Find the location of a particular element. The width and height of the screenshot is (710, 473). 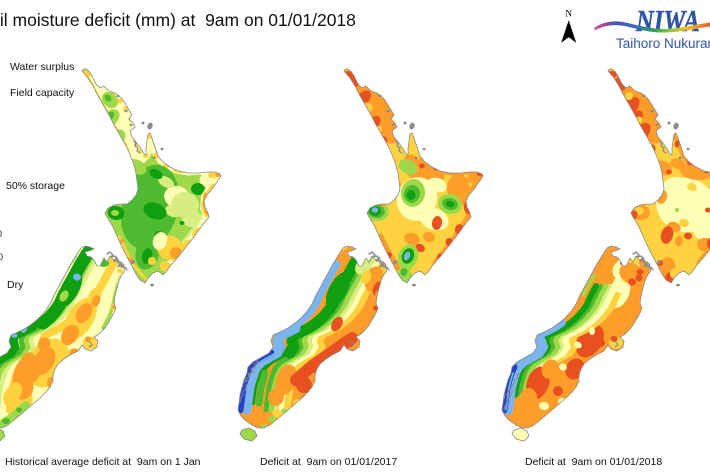

svg-text: NIWA is located at coordinates (667, 20).